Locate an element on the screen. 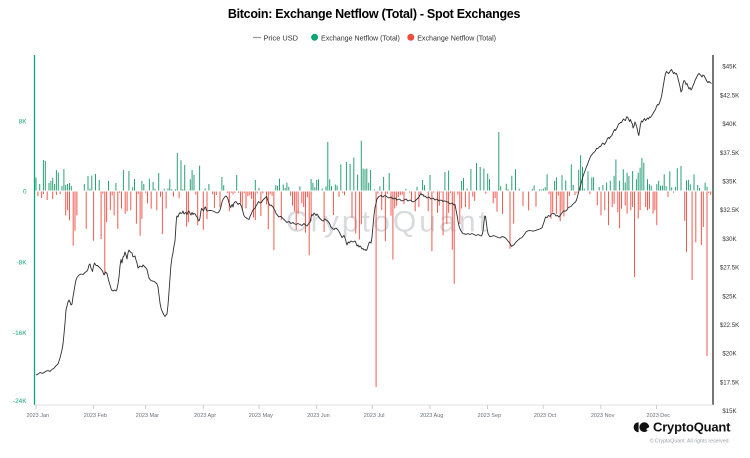 The width and height of the screenshot is (750, 458). svg-text: $22.5K is located at coordinates (729, 325).